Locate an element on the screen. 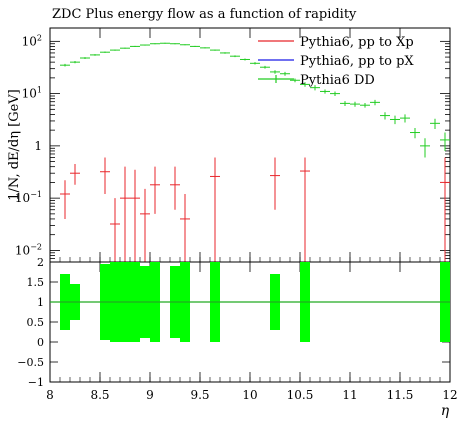  x-axis-label: η is located at coordinates (445, 411).